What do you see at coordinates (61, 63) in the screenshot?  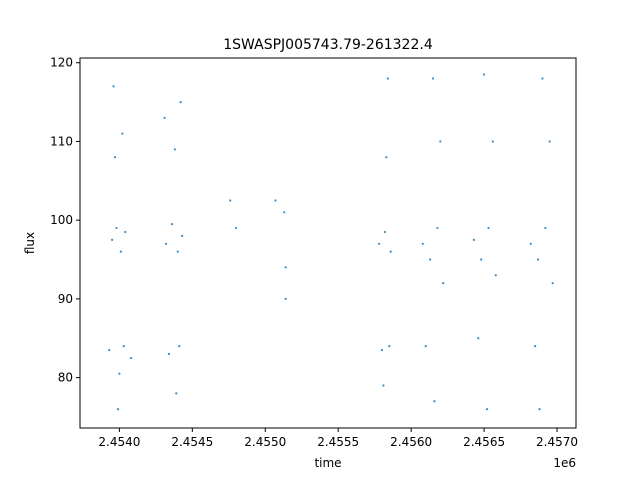 I see `y-tick-label: 120` at bounding box center [61, 63].